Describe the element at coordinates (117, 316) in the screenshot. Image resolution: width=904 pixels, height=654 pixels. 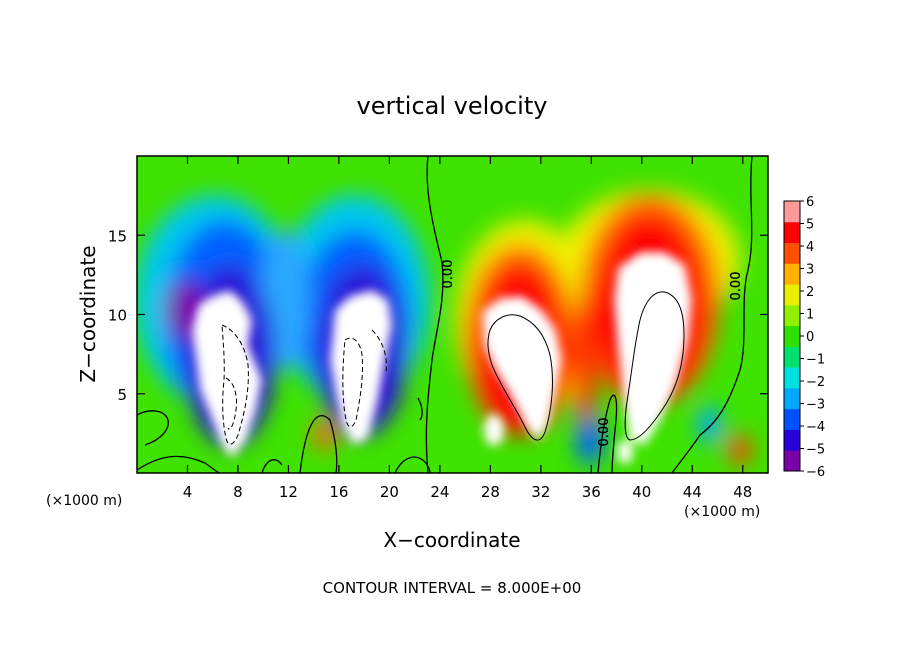
I see `y-tick-label: 10` at that location.